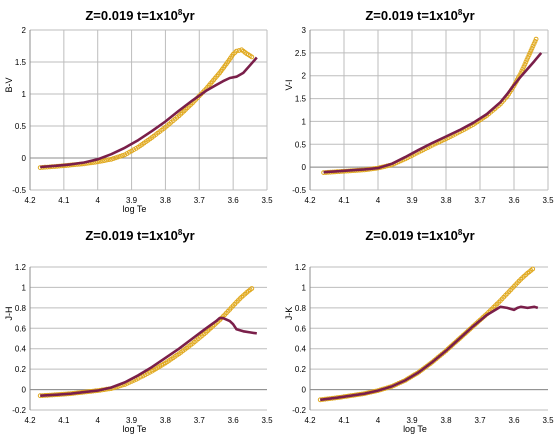  I want to click on y-tick-label: -0.2, so click(299, 410).